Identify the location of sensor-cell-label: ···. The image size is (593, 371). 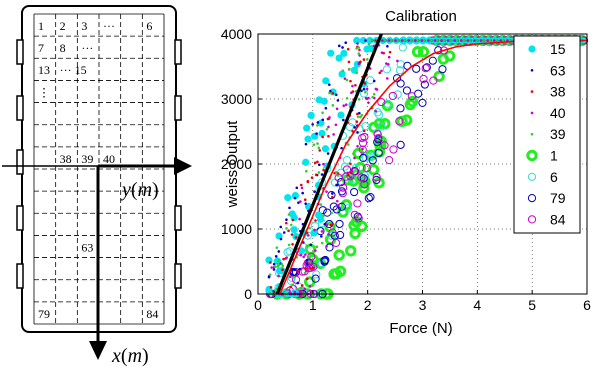
(87, 48).